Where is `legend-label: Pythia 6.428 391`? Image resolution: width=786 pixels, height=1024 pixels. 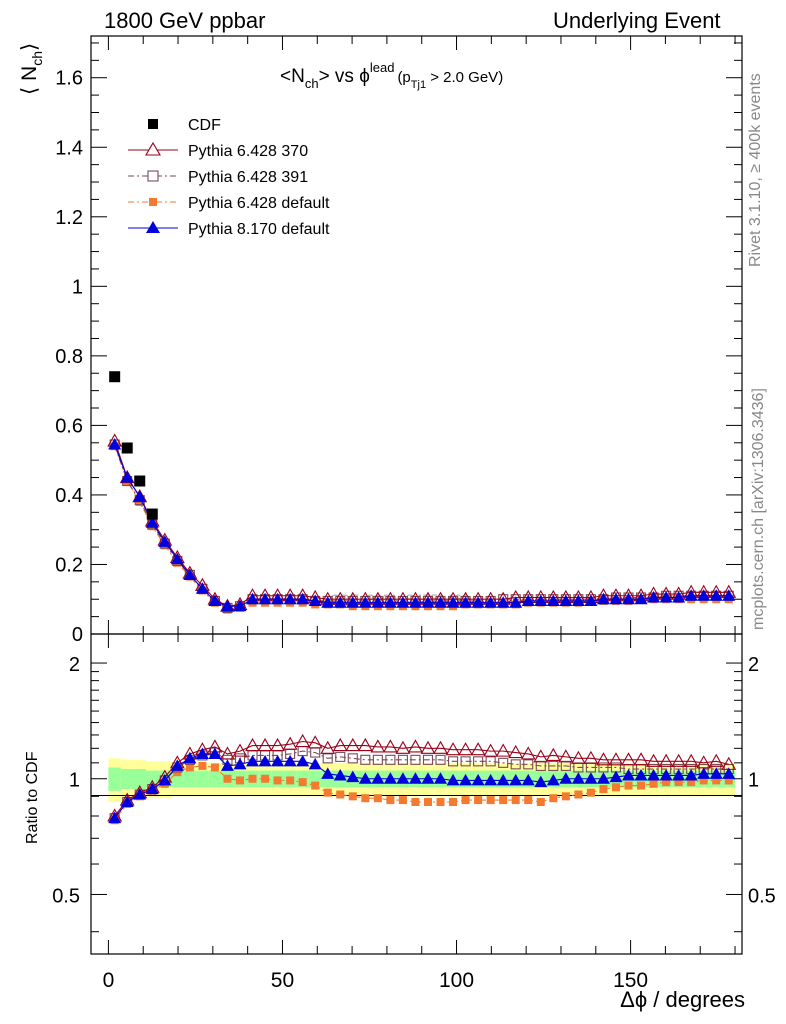
legend-label: Pythia 6.428 391 is located at coordinates (248, 177).